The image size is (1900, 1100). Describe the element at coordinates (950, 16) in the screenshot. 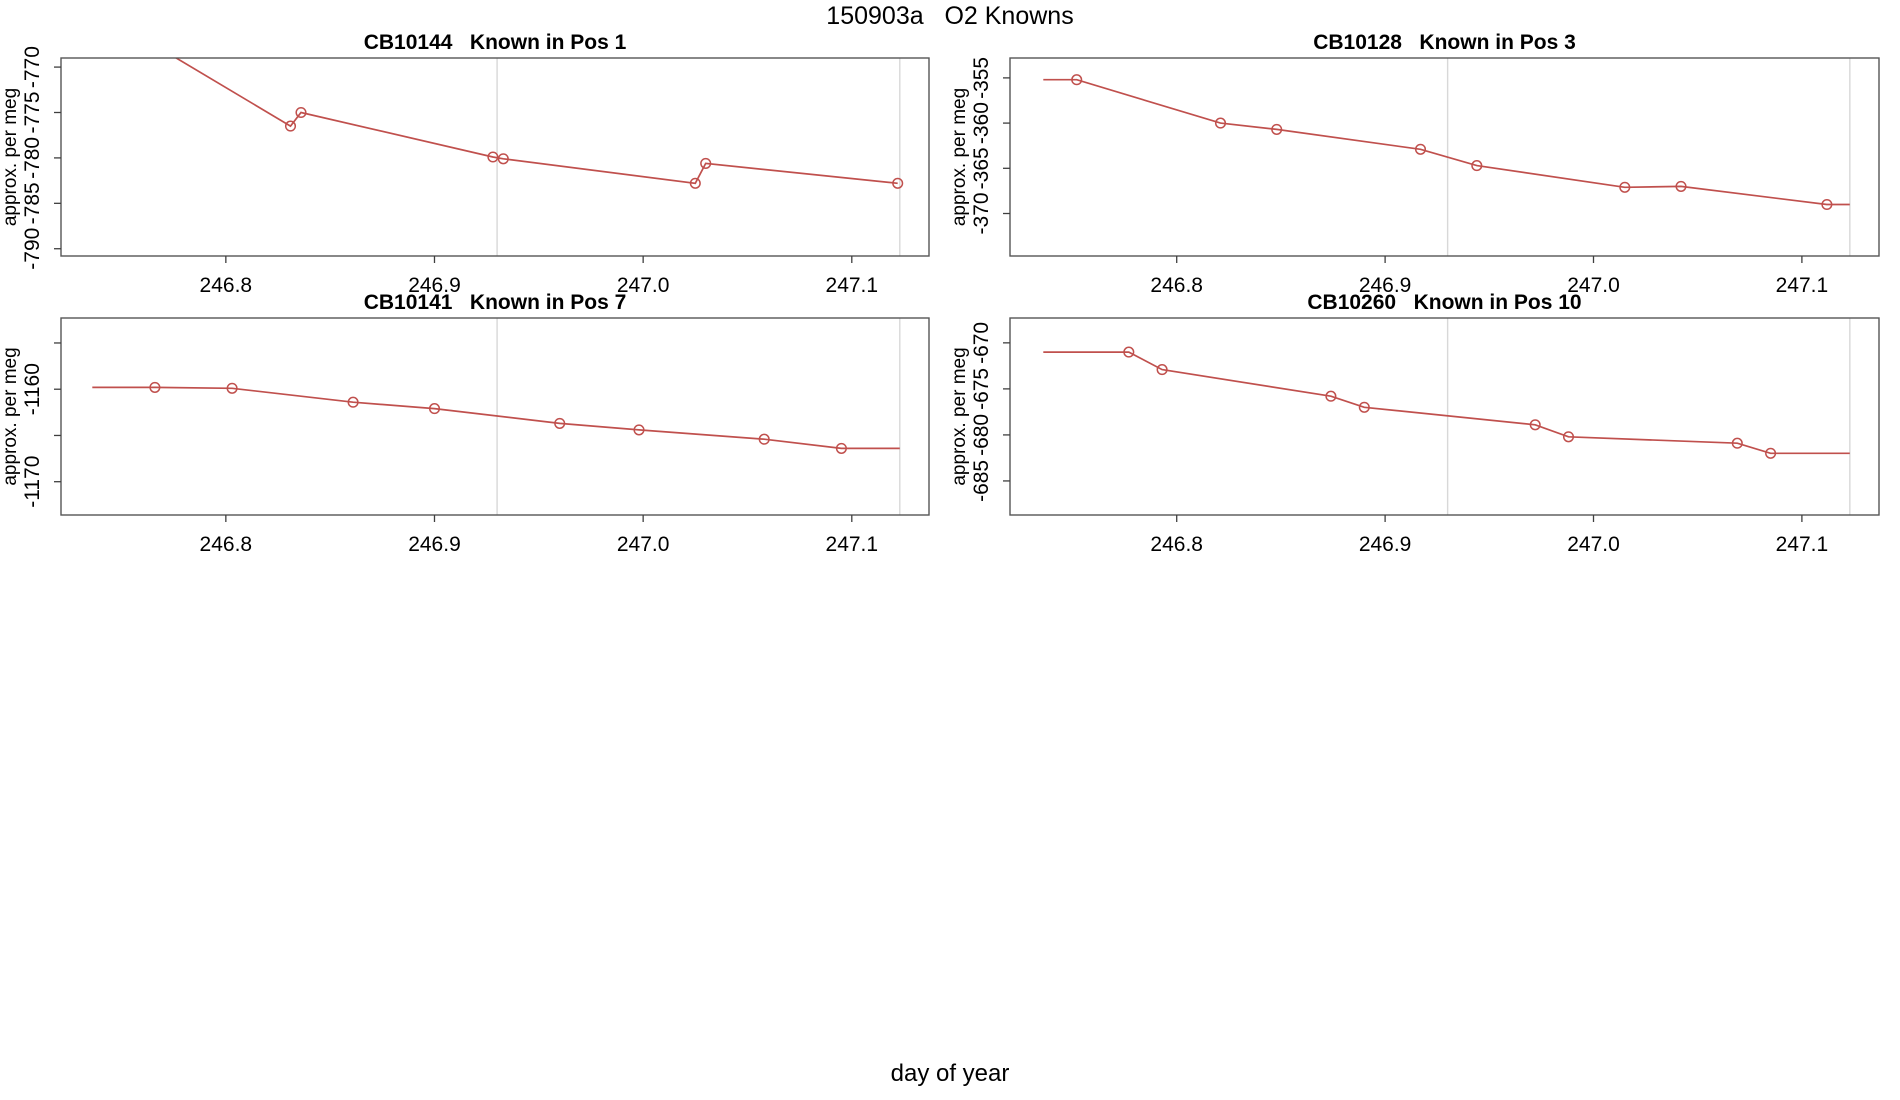

I see `figure-title: 150903a O2 Knowns` at that location.